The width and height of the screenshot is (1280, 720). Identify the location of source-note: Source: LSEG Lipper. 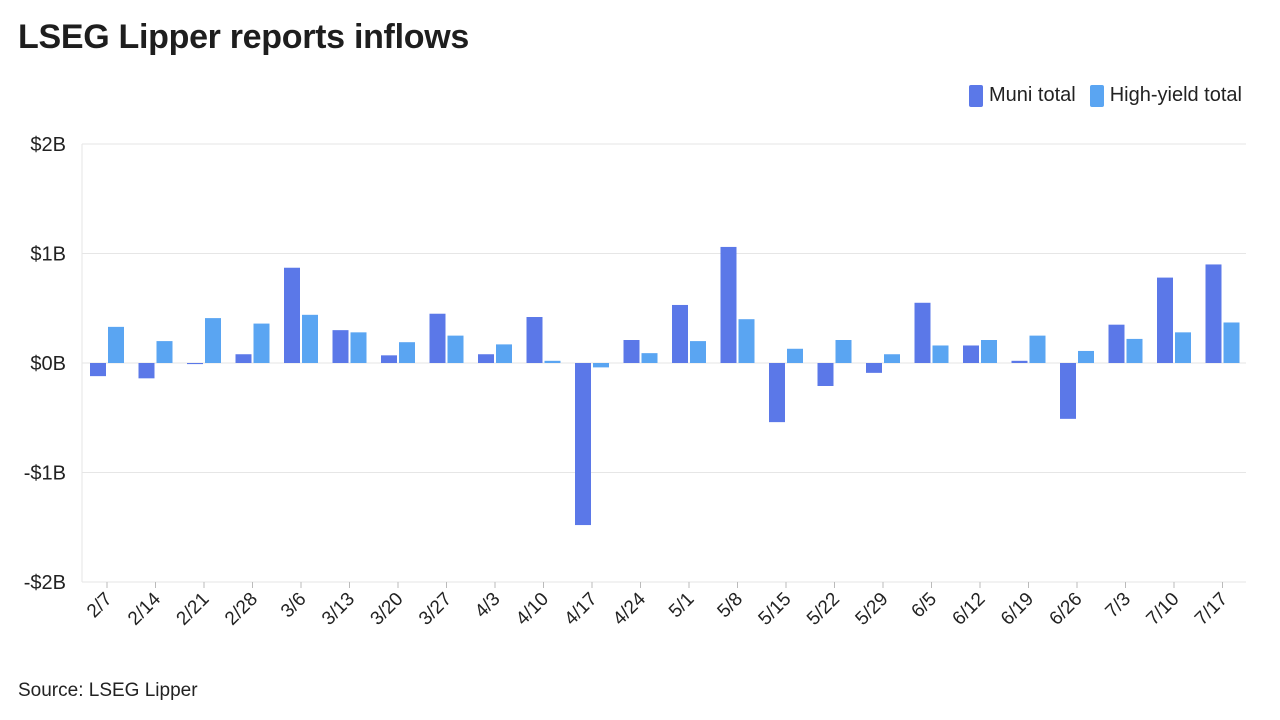
(108, 690).